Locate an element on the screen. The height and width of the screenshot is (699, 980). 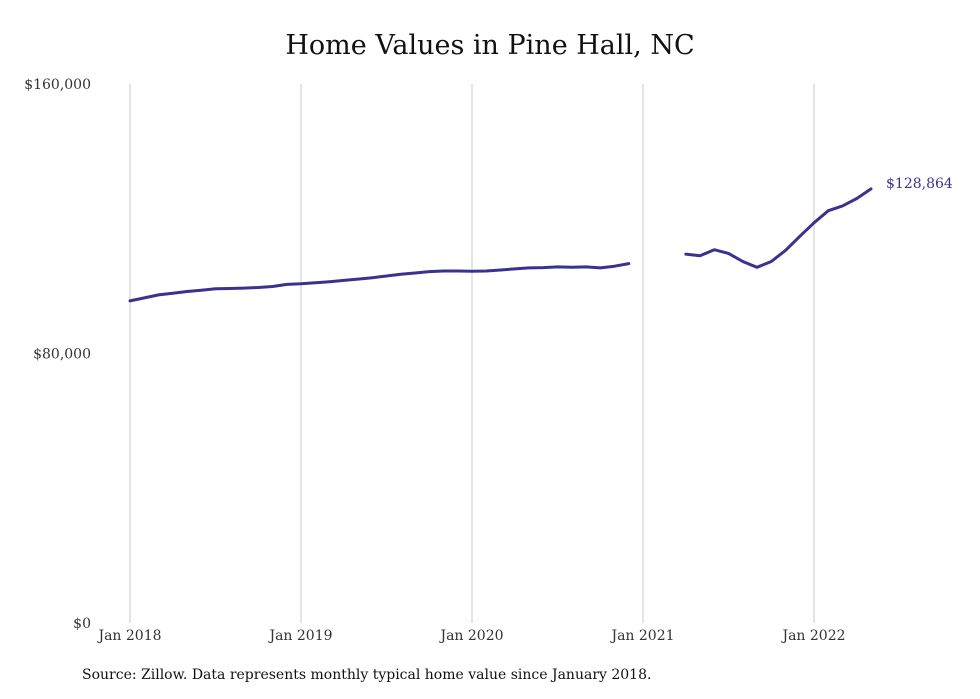
x-axis: Jan 2018 Jan 2019 Jan 2020 Jan 2021 Jan 2022 is located at coordinates (470, 636).